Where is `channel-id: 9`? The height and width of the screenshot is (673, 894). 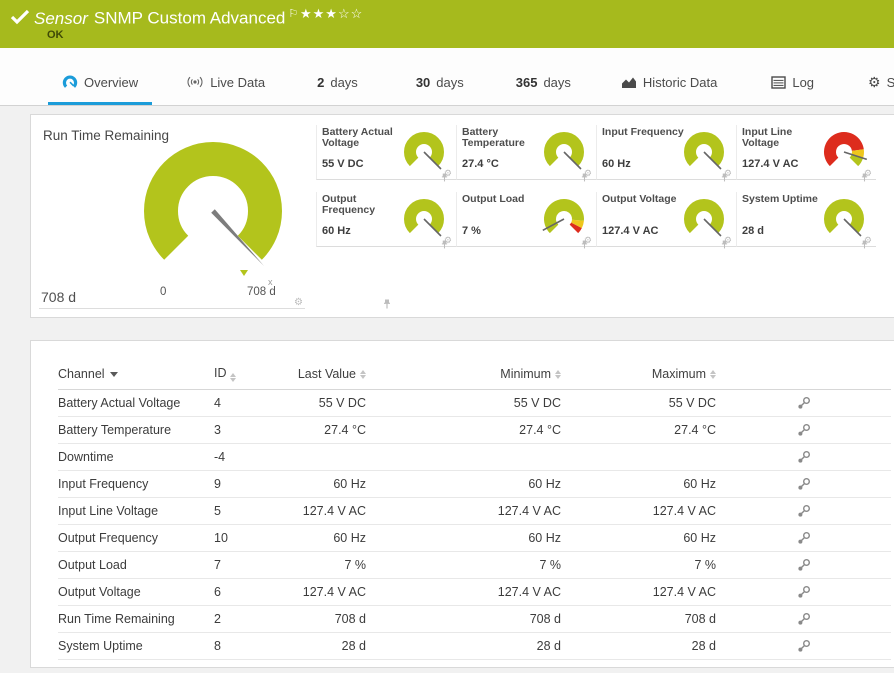 channel-id: 9 is located at coordinates (217, 484).